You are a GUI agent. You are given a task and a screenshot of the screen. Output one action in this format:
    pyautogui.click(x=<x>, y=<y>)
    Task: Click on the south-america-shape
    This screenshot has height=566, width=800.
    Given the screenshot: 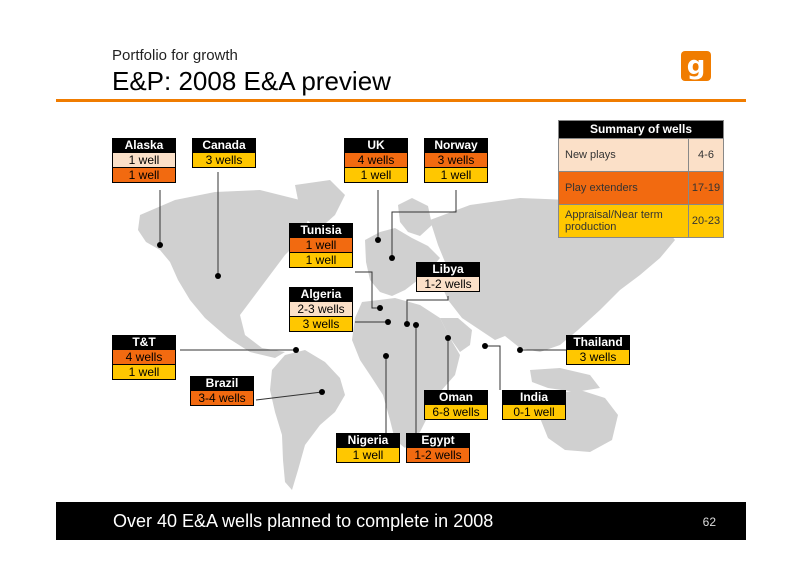 What is the action you would take?
    pyautogui.click(x=307, y=420)
    